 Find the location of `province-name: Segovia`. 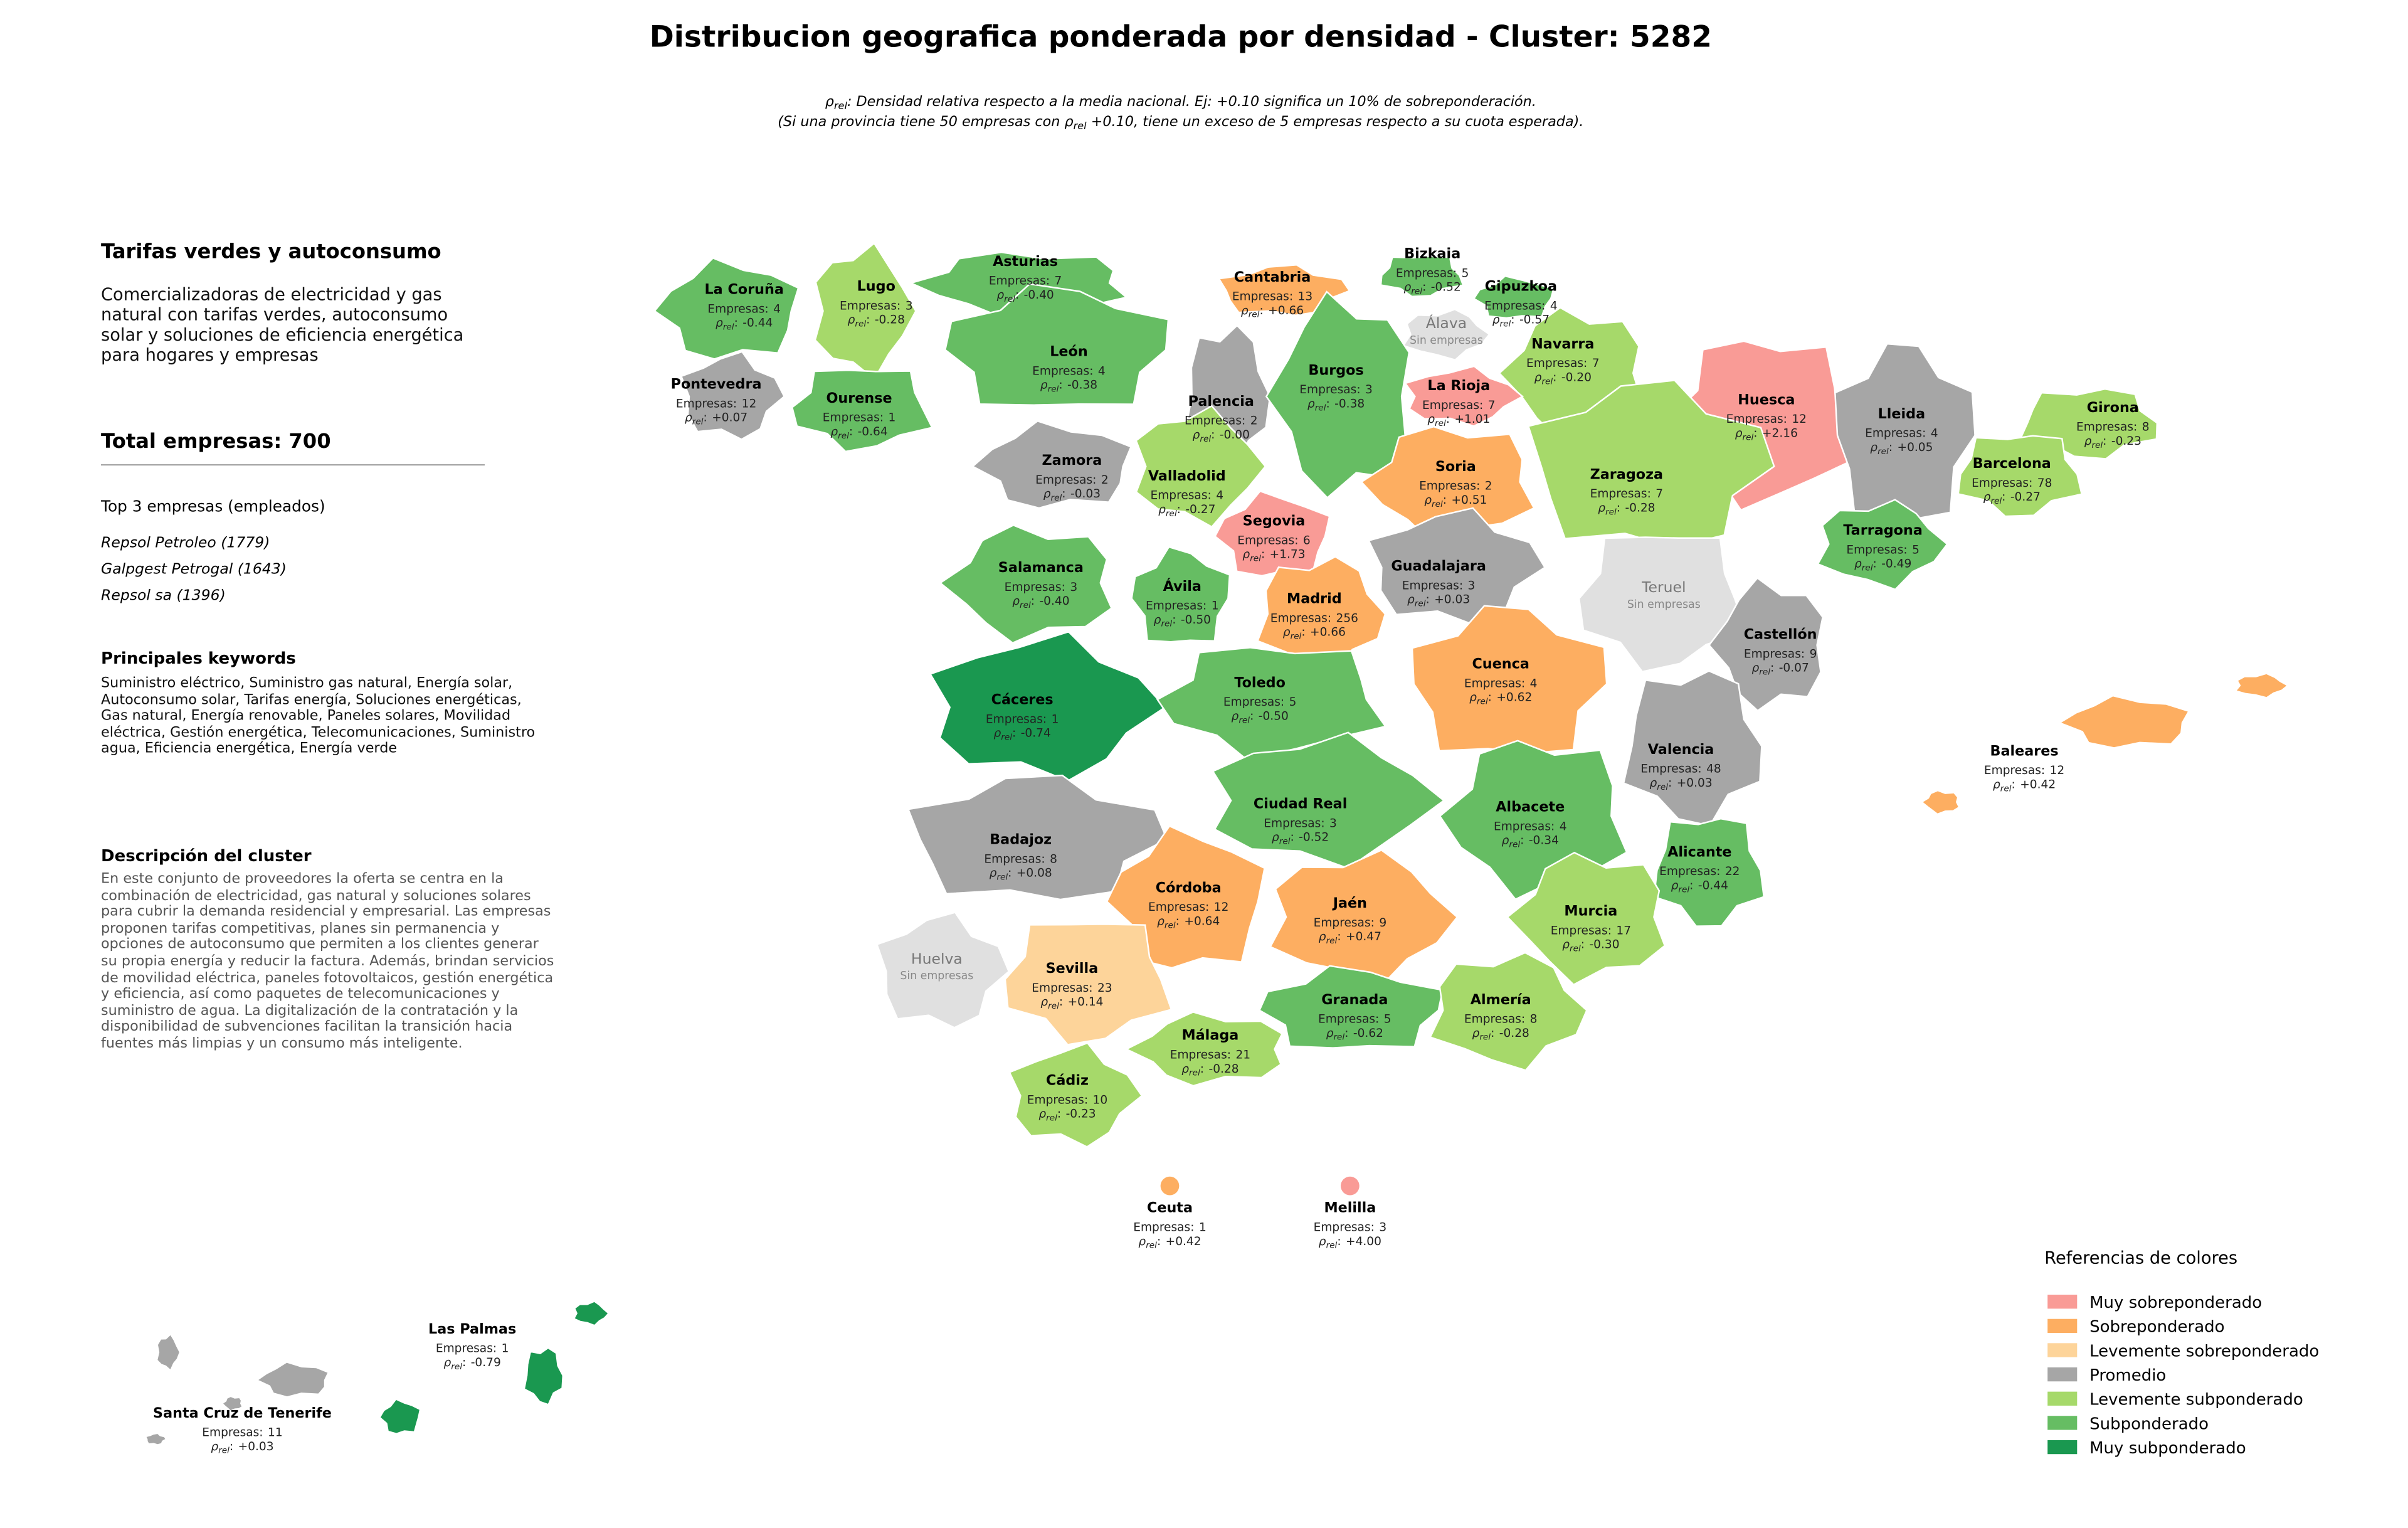

province-name: Segovia is located at coordinates (1274, 521).